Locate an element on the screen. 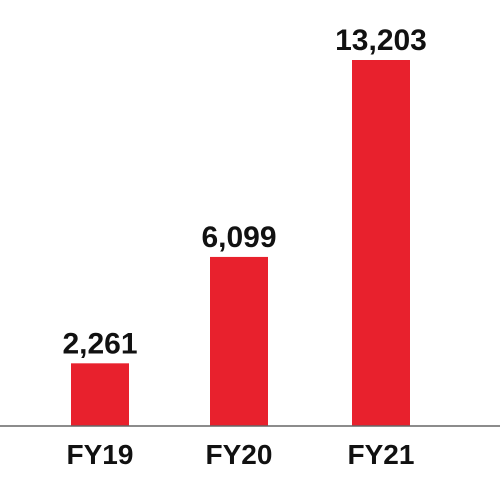 This screenshot has height=500, width=500. category-label-fy20: FY20 is located at coordinates (239, 454).